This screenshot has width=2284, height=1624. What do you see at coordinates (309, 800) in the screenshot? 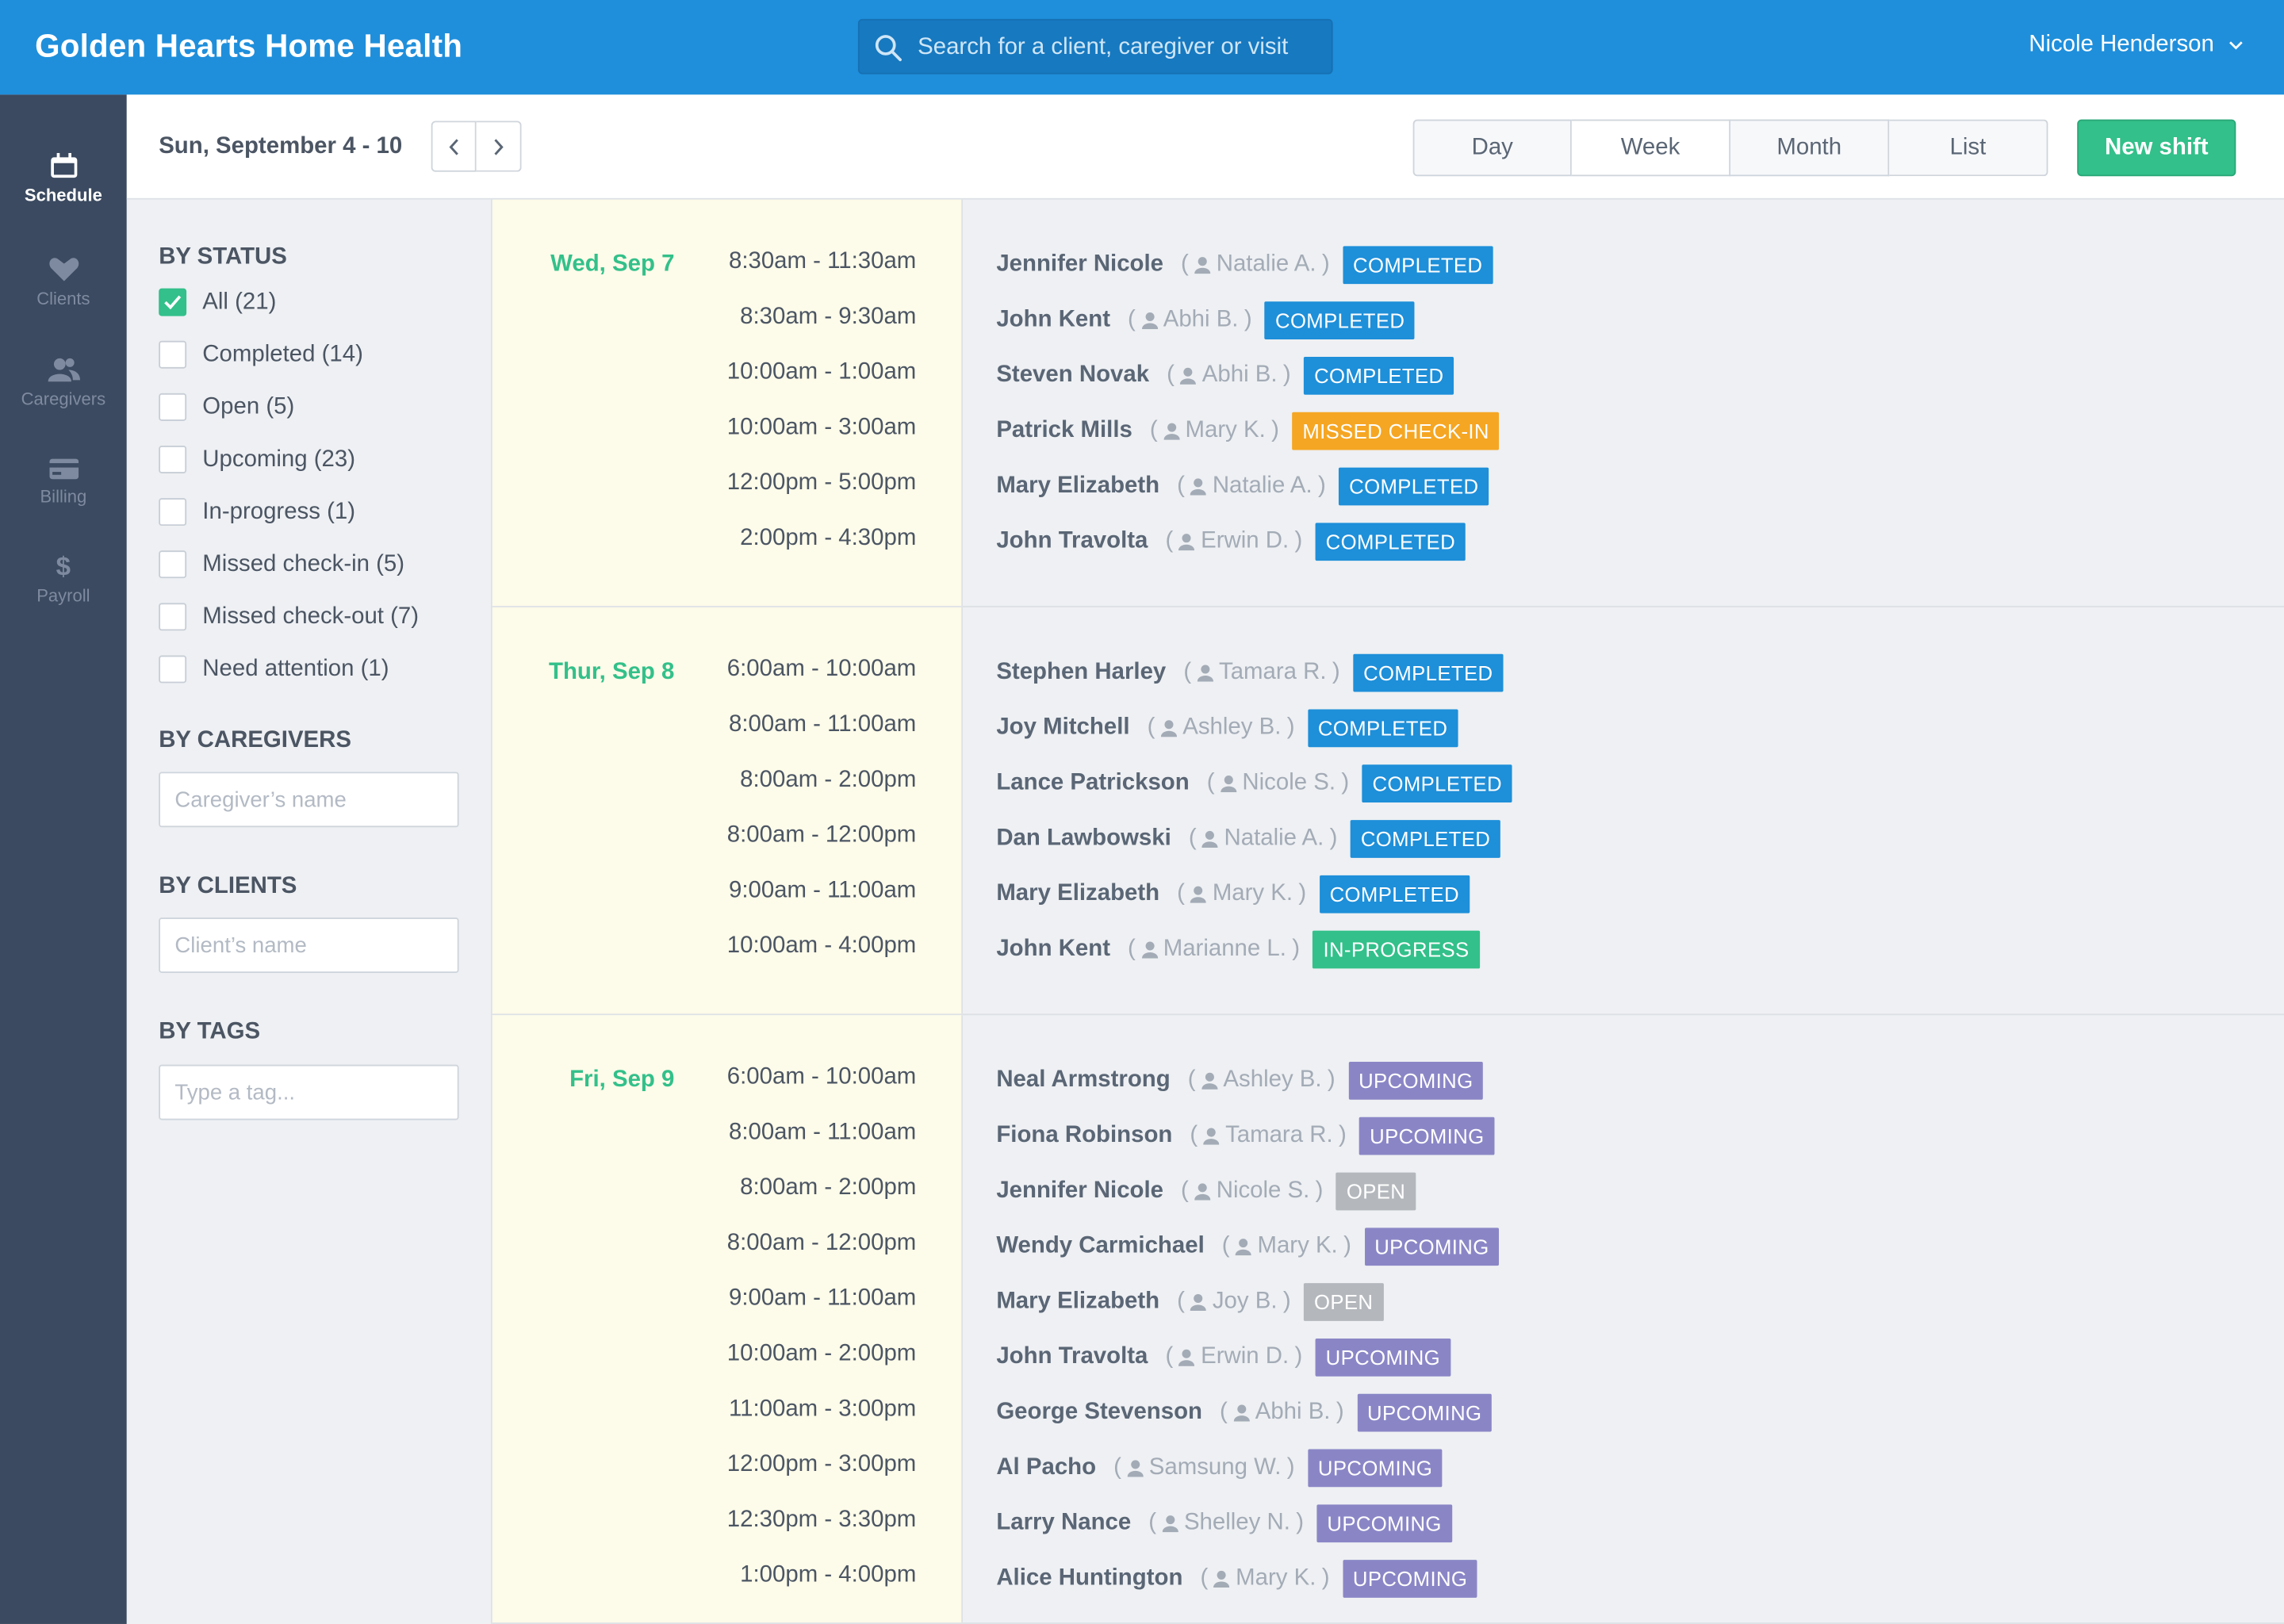
I see `caregiver-name-input` at bounding box center [309, 800].